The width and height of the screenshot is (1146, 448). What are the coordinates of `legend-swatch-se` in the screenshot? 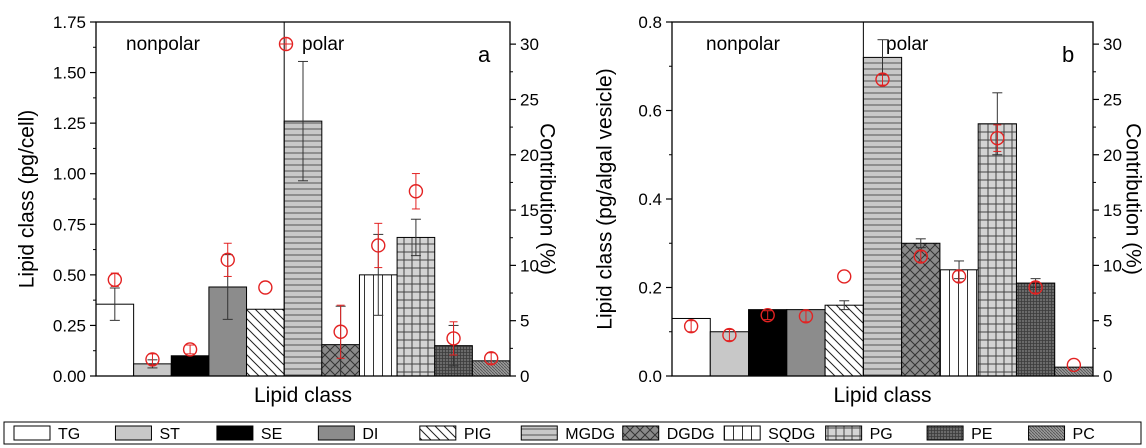 It's located at (235, 433).